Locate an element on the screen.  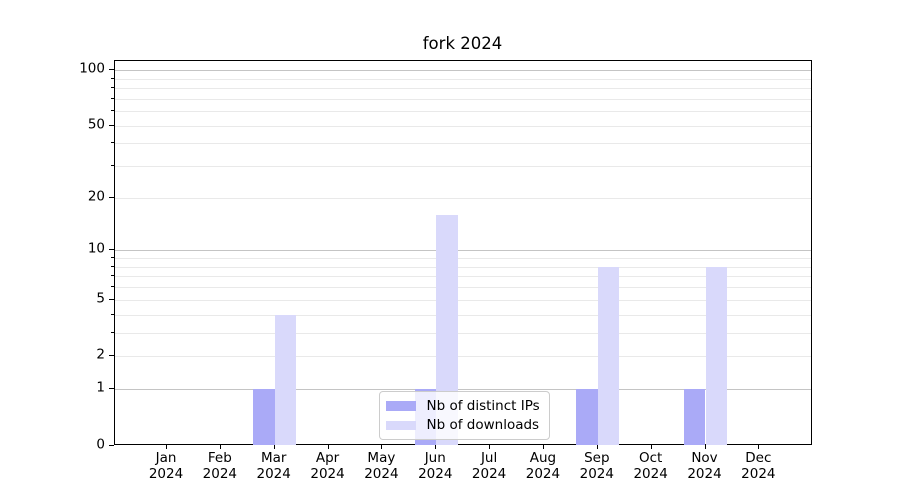
x-tick-label: Mar 2024 is located at coordinates (274, 466).